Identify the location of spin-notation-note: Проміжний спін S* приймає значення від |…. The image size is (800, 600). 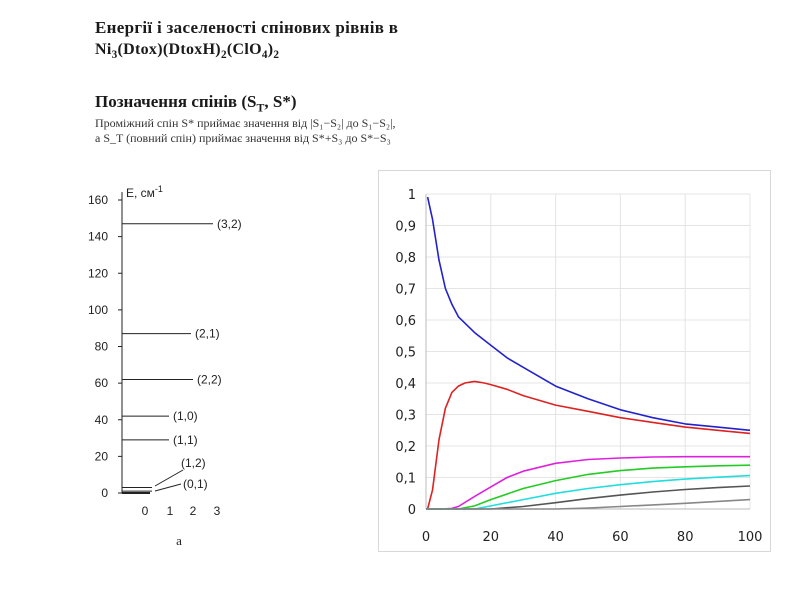
(245, 131).